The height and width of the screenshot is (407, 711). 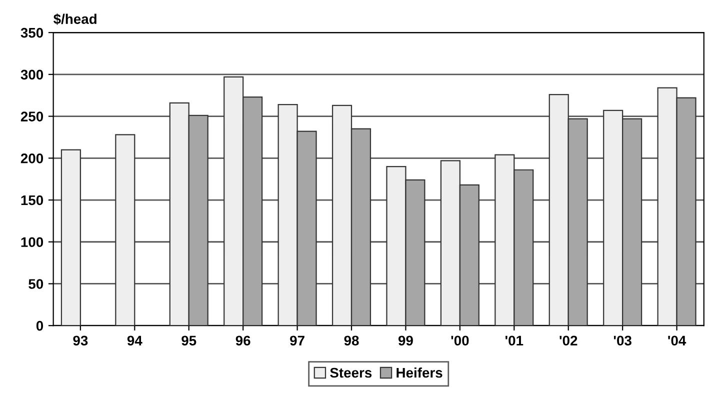 I want to click on y-tick-label: 100, so click(x=32, y=242).